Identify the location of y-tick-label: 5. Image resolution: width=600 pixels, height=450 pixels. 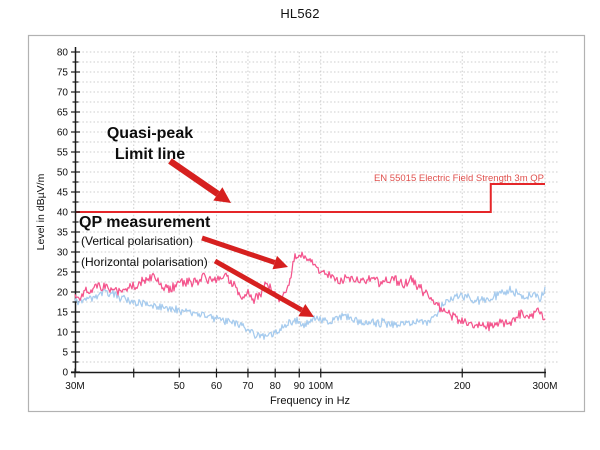
(65, 353).